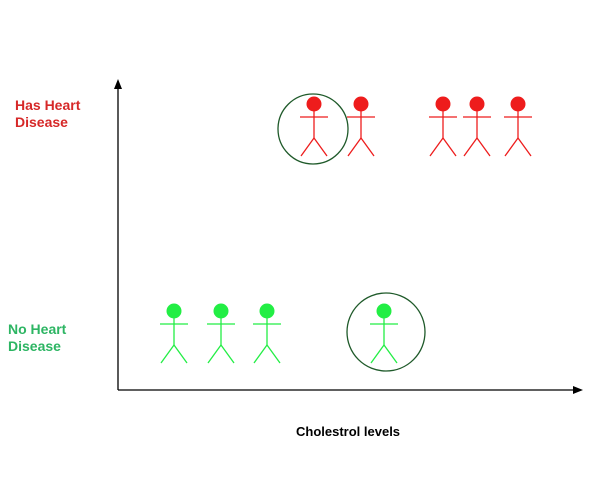  I want to click on label-no-heart-disease-line1: No Heart, so click(37, 329).